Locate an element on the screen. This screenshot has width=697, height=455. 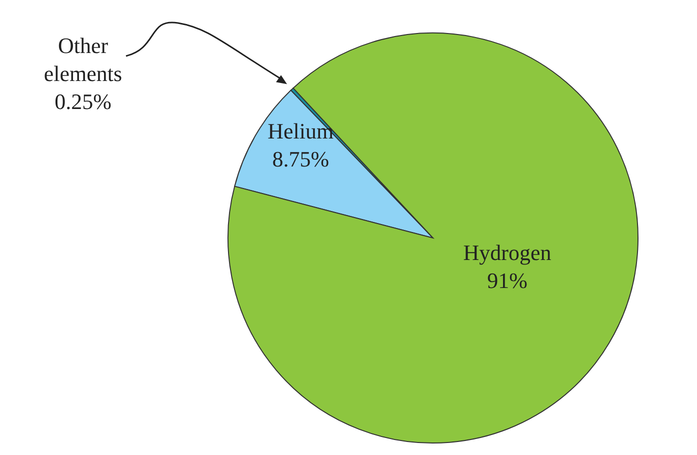
data-label: 91% is located at coordinates (507, 281).